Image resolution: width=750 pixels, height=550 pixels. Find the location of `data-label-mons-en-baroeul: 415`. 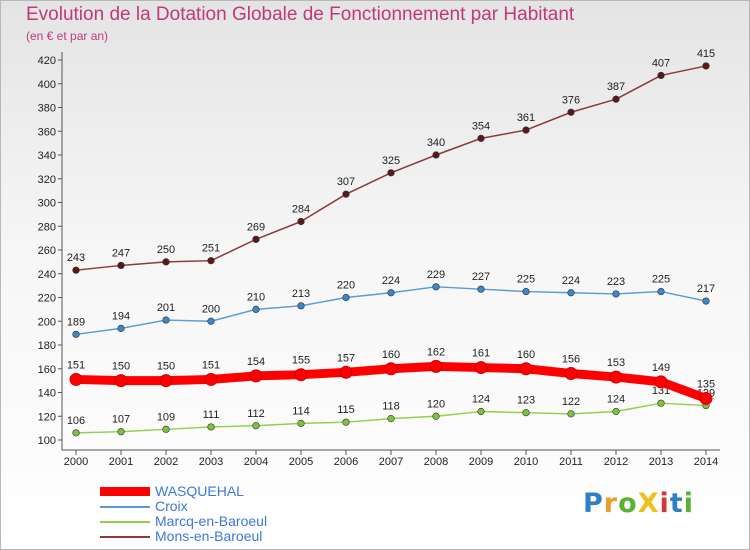

data-label-mons-en-baroeul: 415 is located at coordinates (706, 54).